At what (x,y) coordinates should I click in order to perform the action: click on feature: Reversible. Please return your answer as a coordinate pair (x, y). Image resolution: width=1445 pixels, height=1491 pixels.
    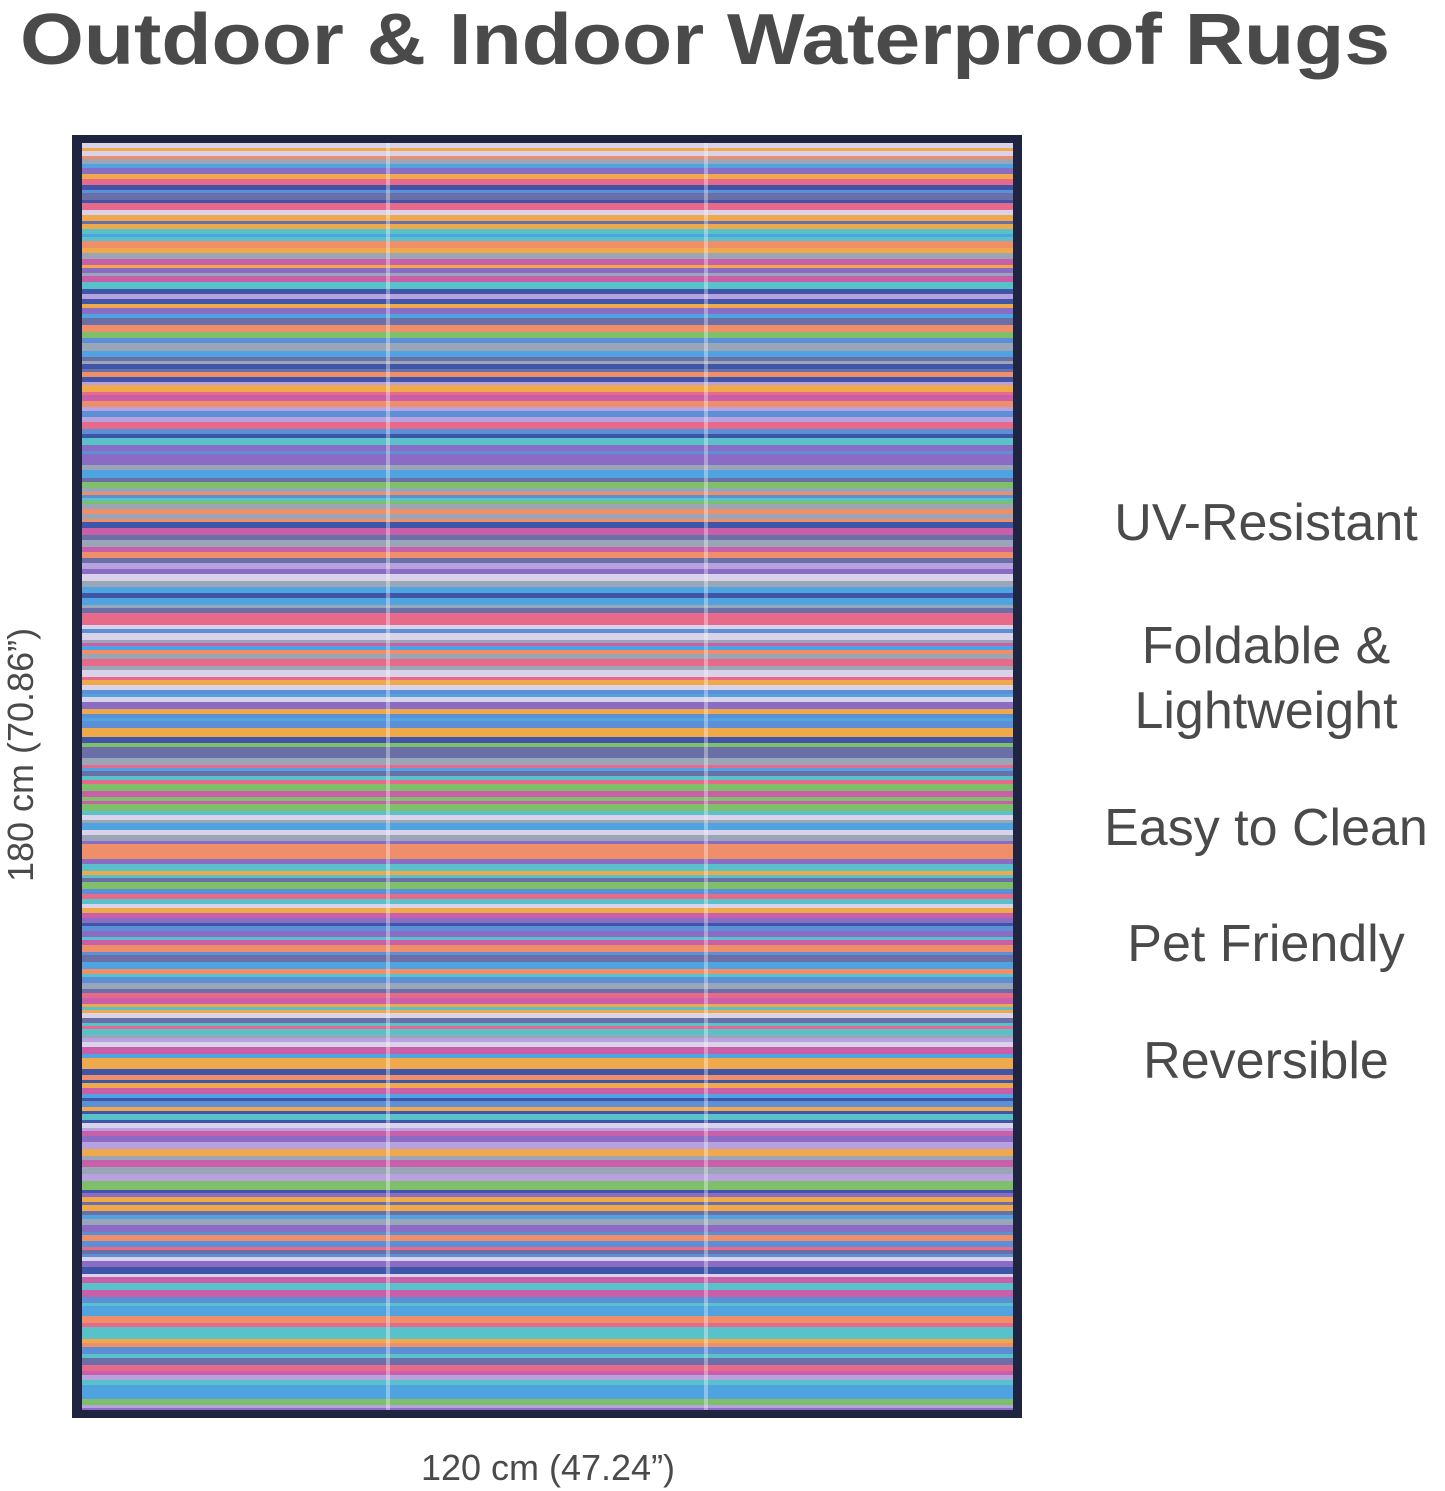
    Looking at the image, I should click on (1266, 1061).